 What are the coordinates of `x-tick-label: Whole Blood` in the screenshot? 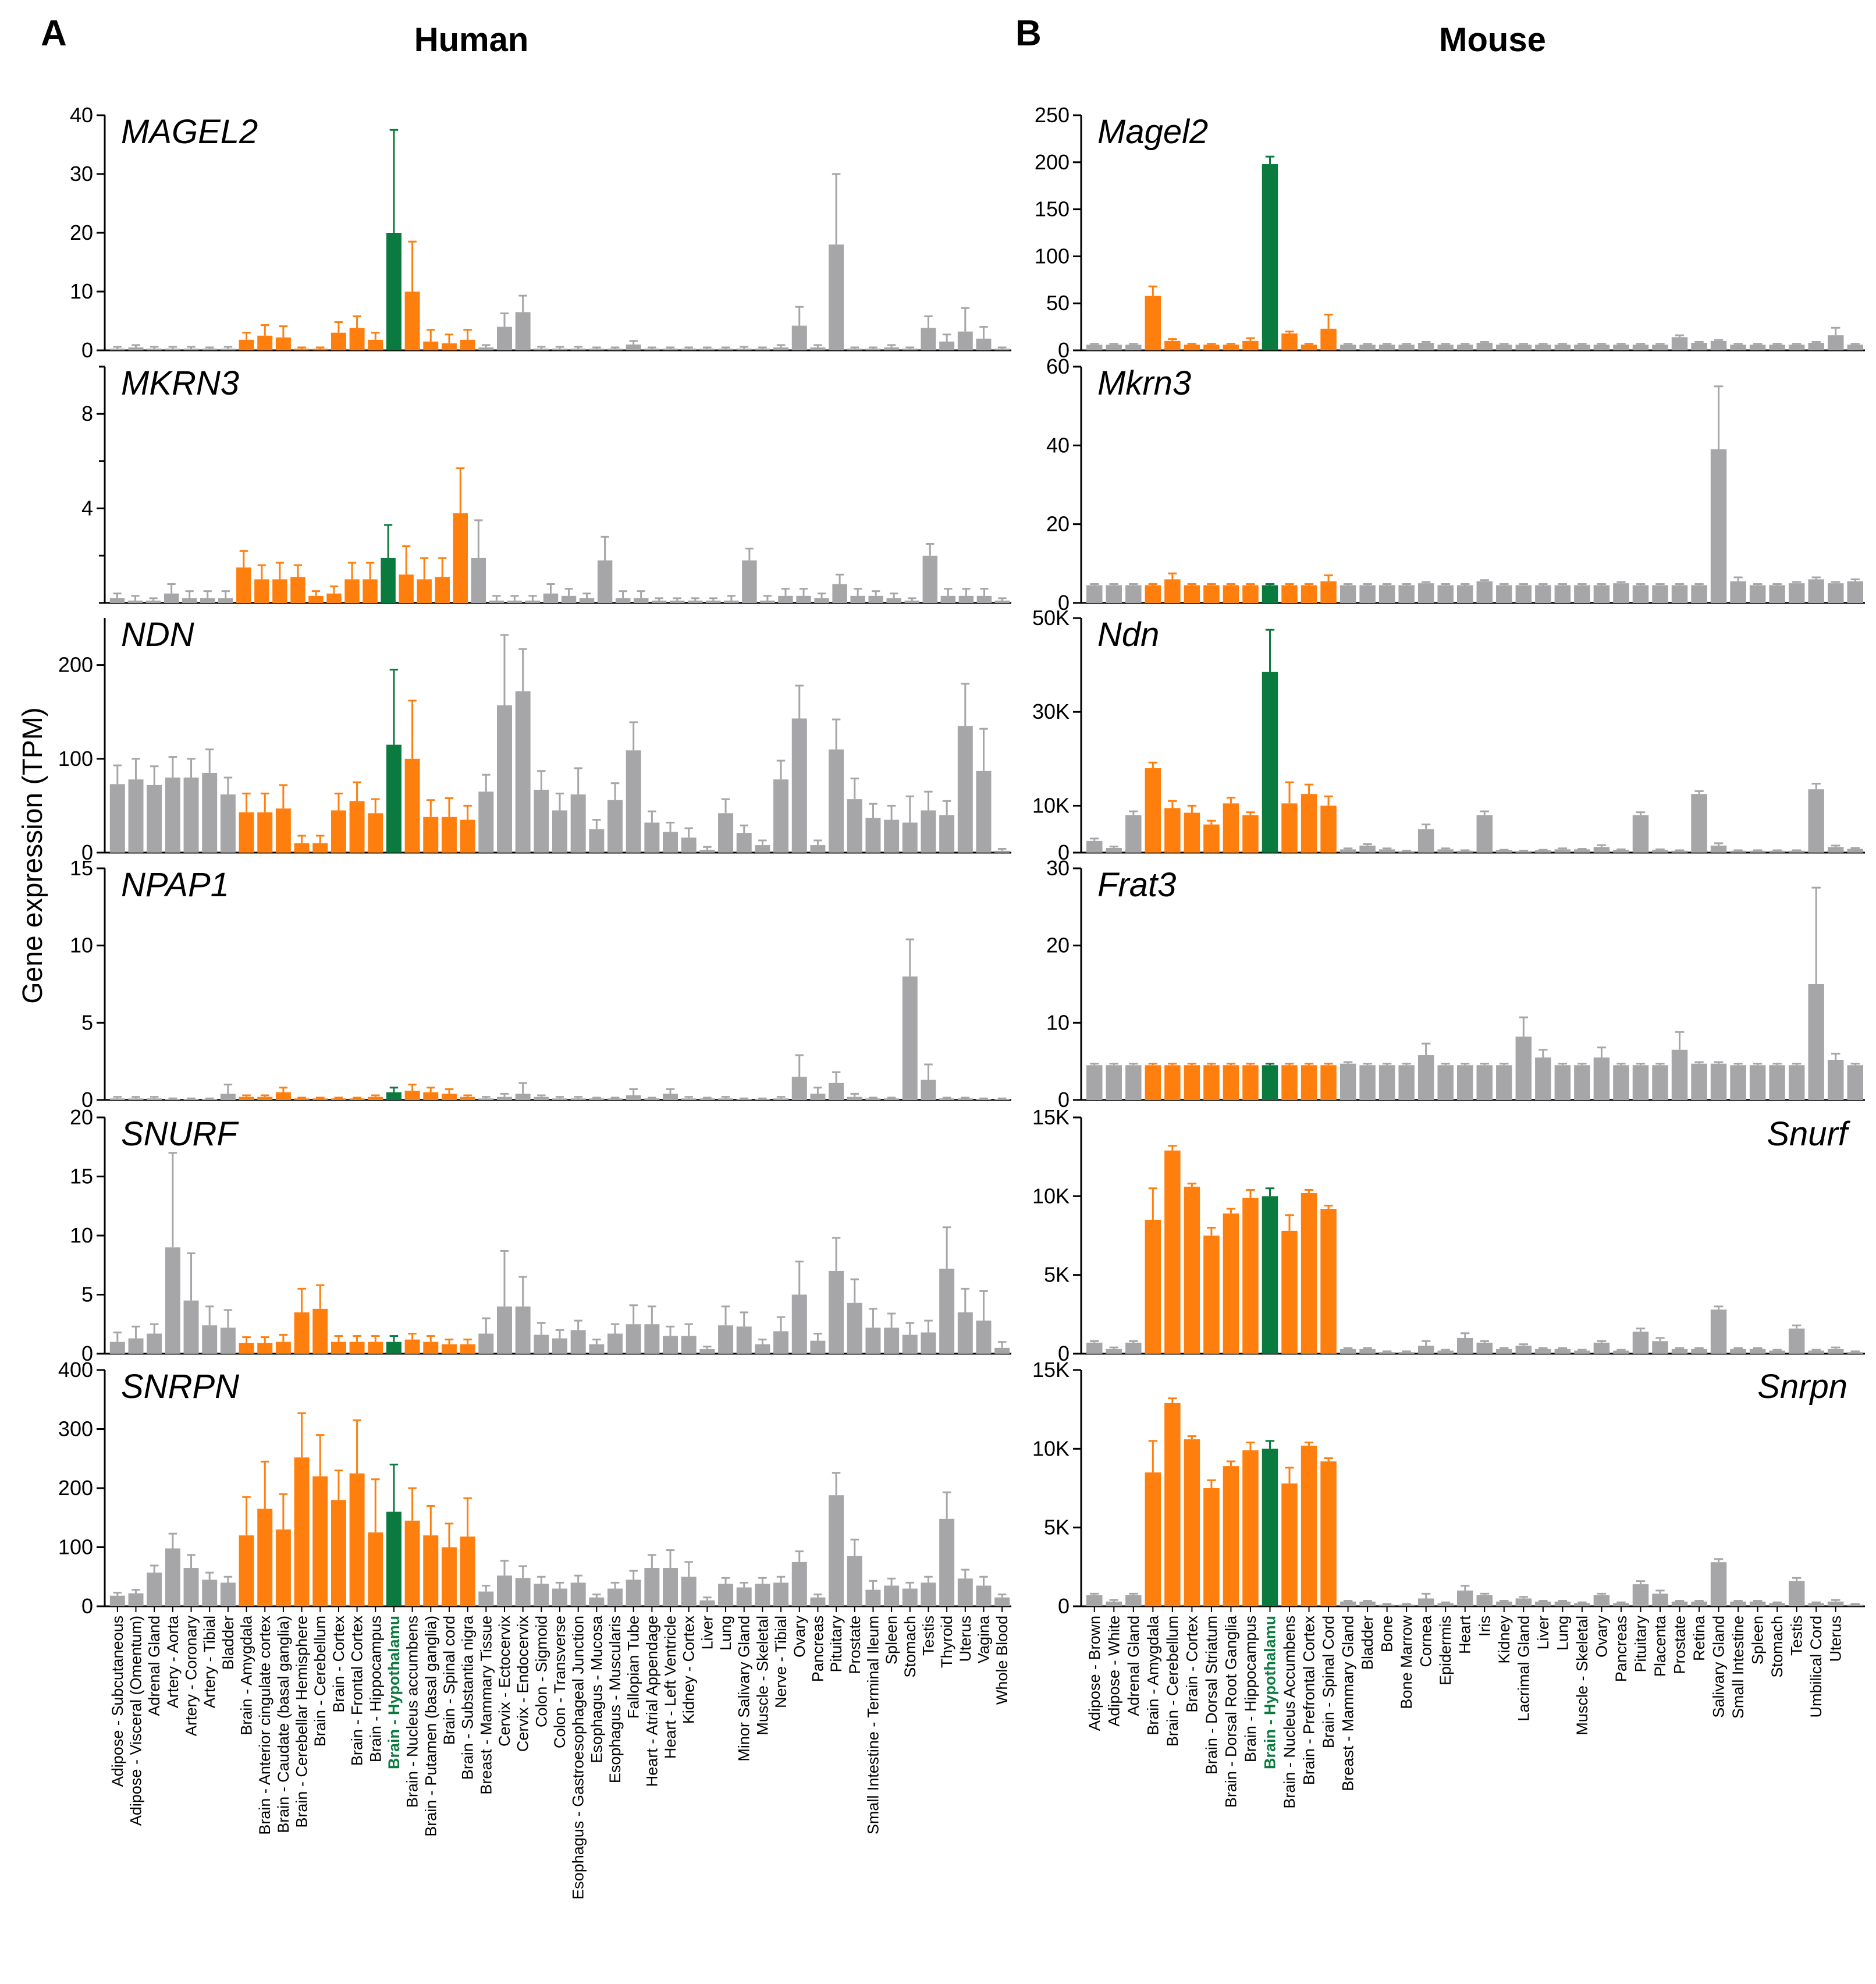 It's located at (1002, 1660).